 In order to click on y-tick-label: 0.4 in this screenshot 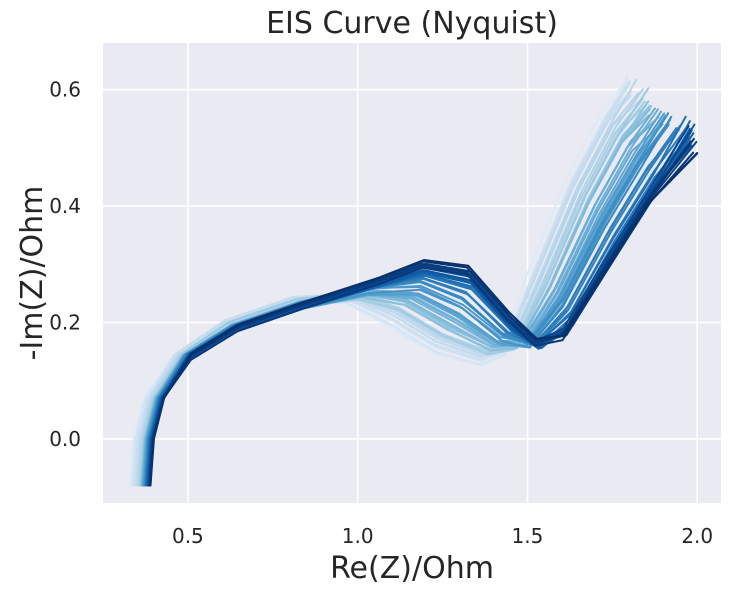, I will do `click(65, 206)`.